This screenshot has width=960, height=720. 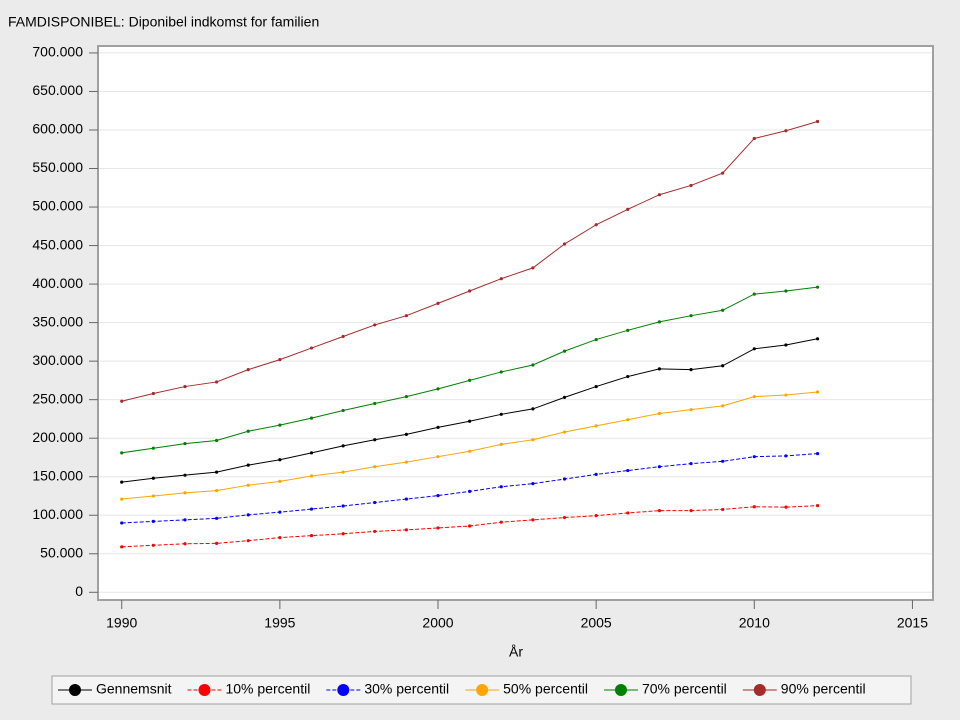 What do you see at coordinates (57, 321) in the screenshot?
I see `y-tick-label: 350.000` at bounding box center [57, 321].